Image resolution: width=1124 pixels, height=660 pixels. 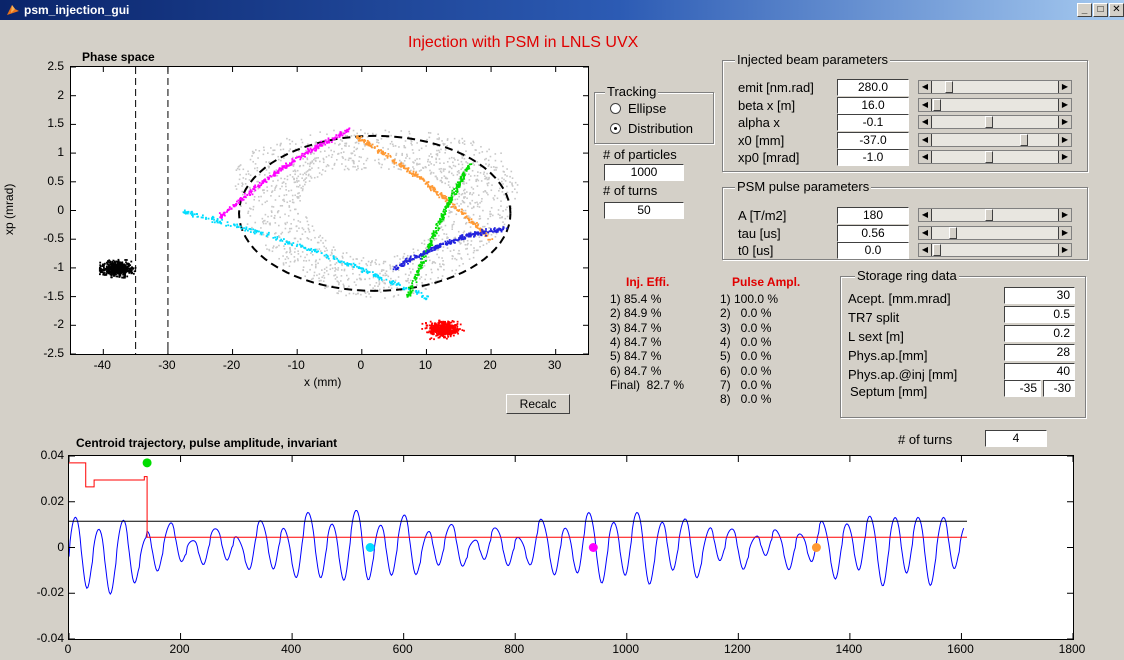 What do you see at coordinates (167, 365) in the screenshot?
I see `phase-xtick-label: -30` at bounding box center [167, 365].